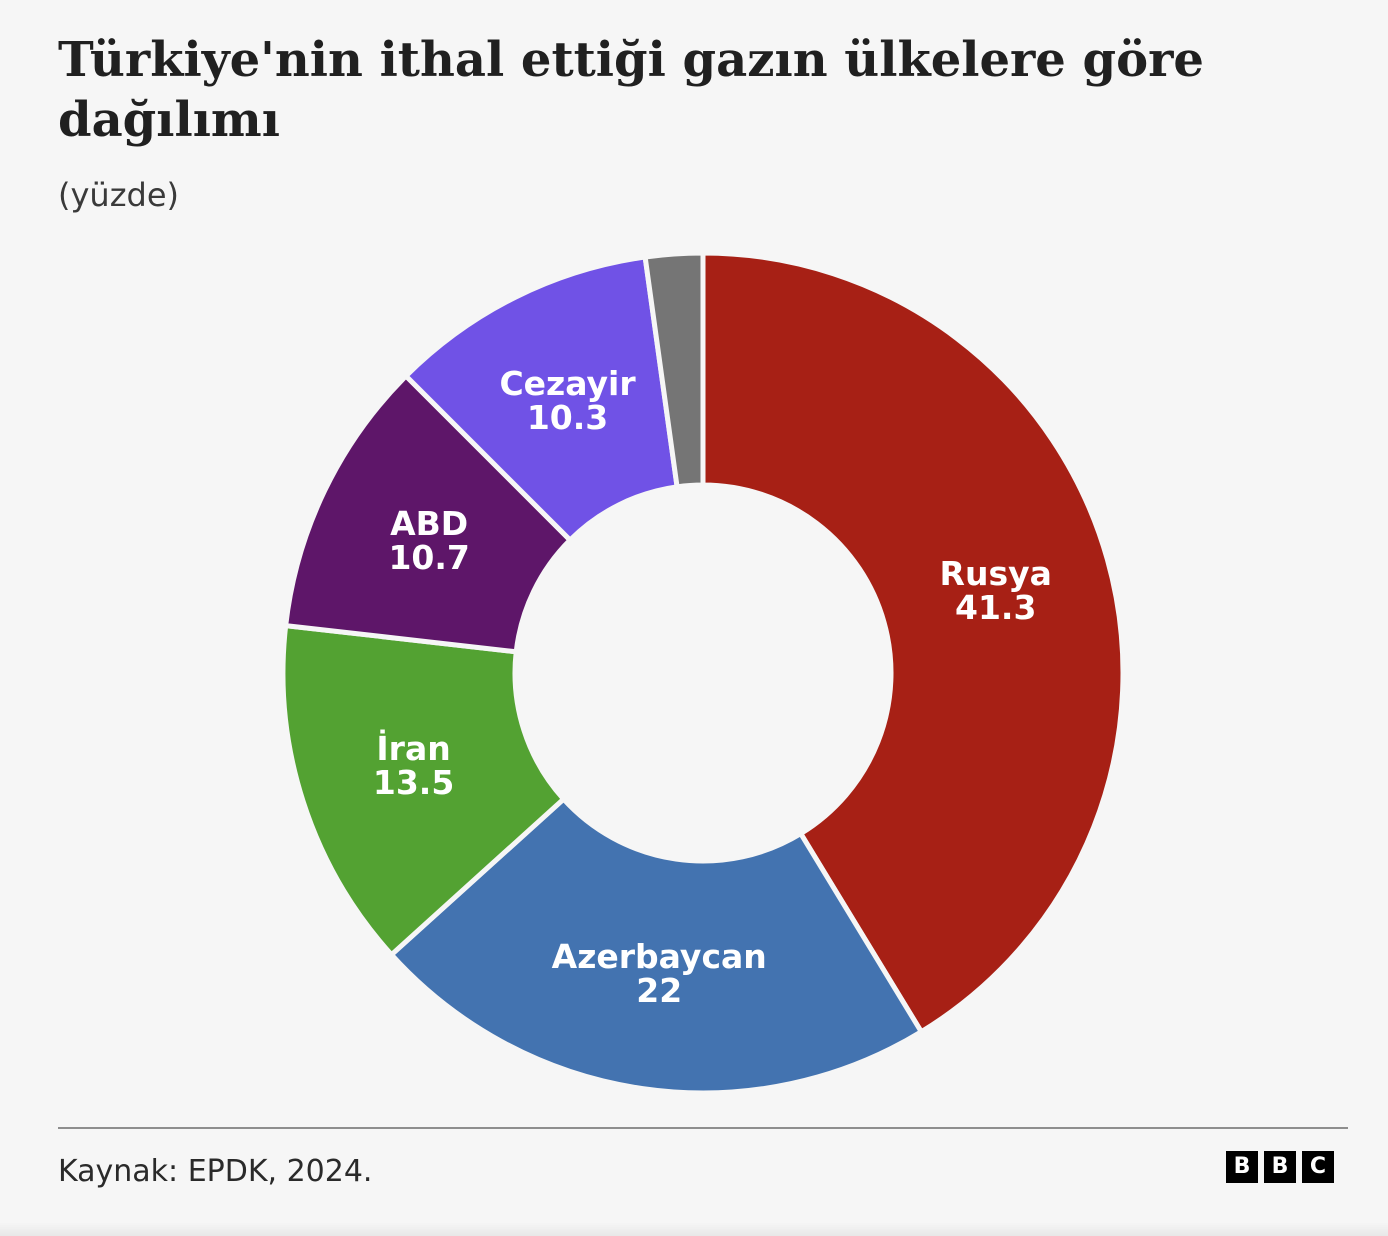 This screenshot has height=1236, width=1388. Describe the element at coordinates (413, 748) in the screenshot. I see `slice-label-i-ran: İran` at that location.